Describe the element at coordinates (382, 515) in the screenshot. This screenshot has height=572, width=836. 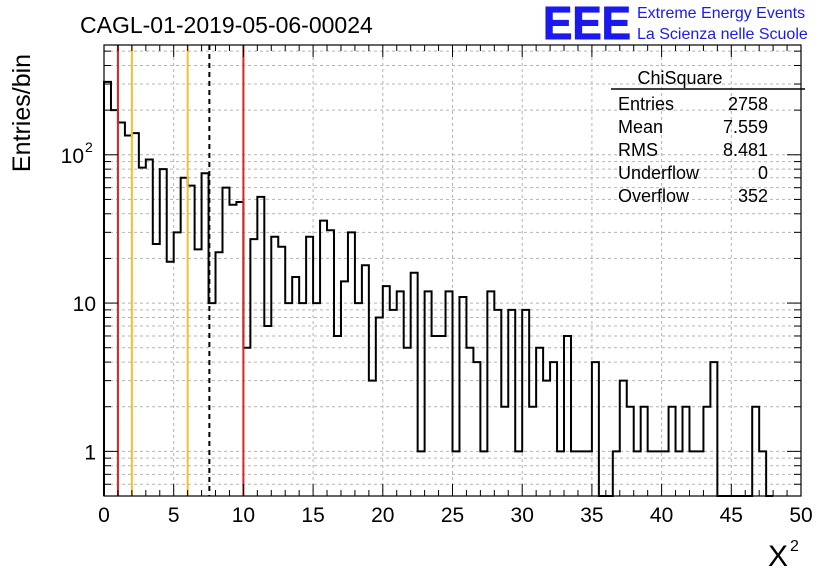
I see `x-tick-label: 20` at that location.